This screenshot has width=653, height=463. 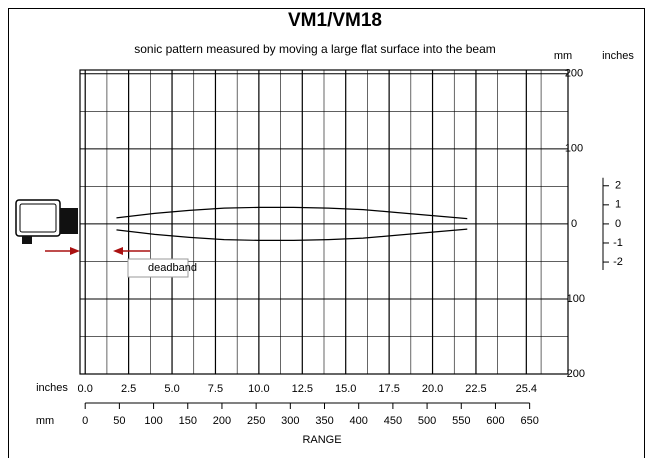 I want to click on y-unit-label: mm, so click(x=563, y=56).